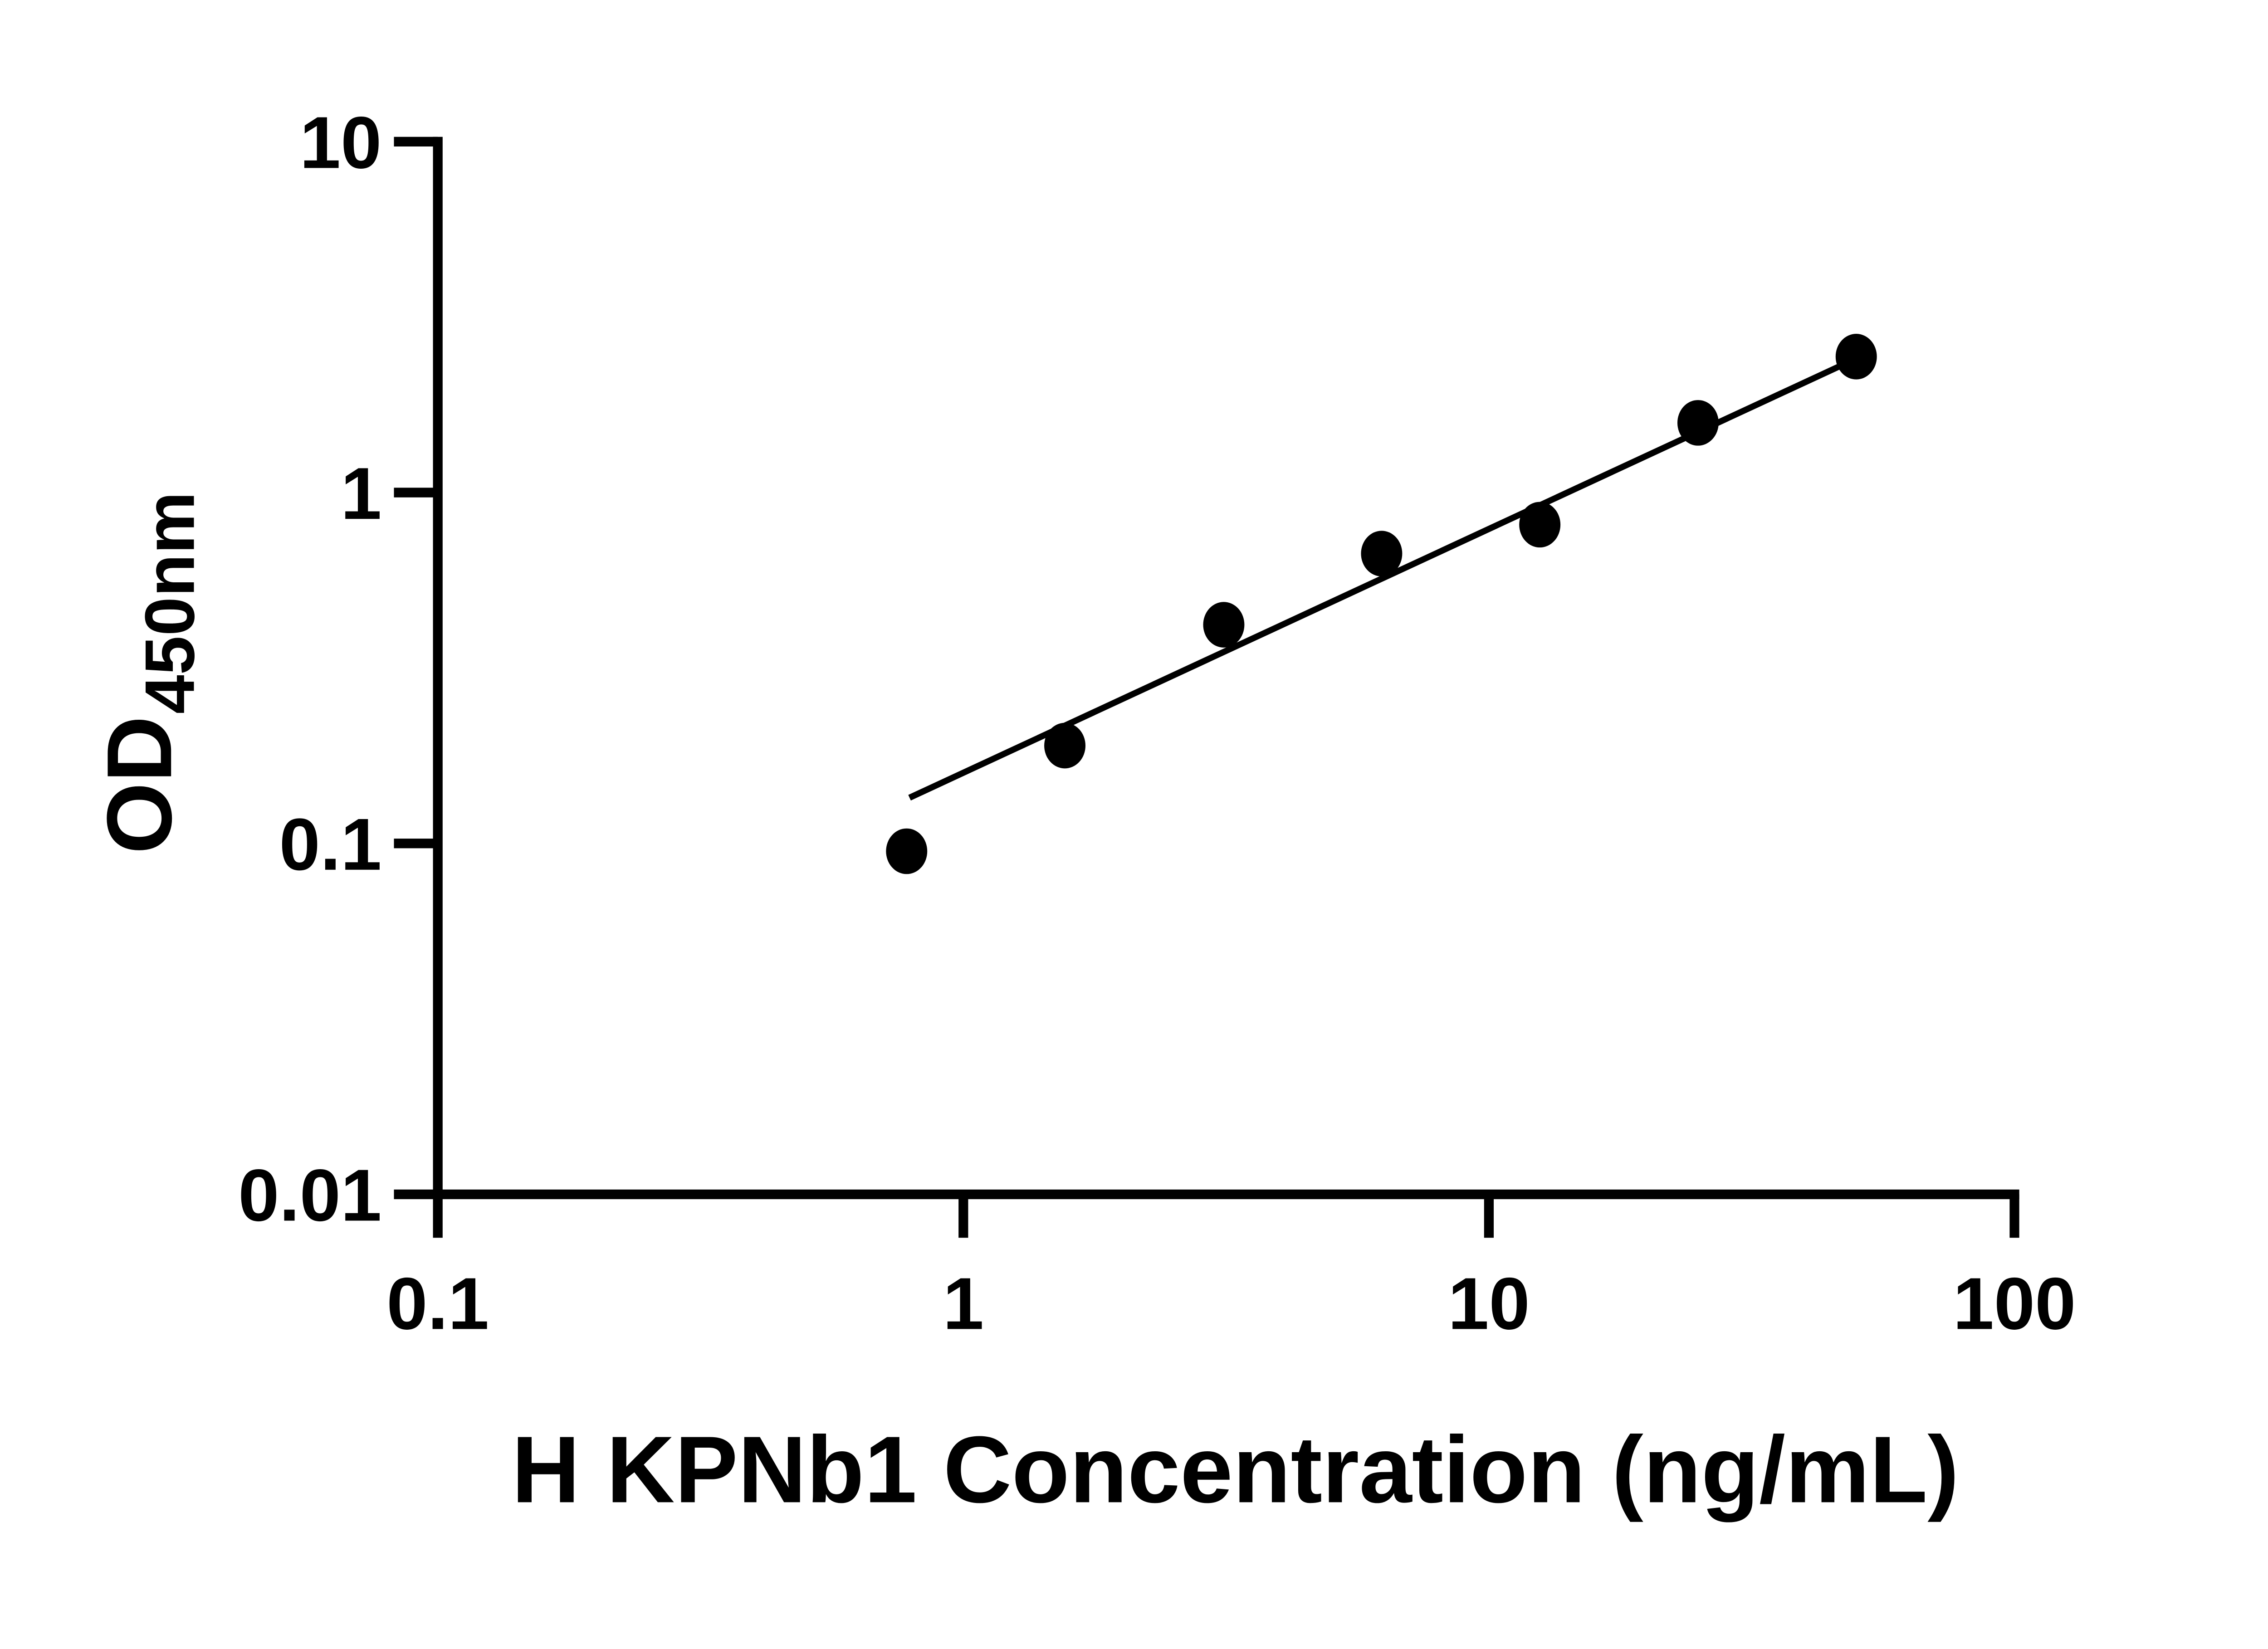  Describe the element at coordinates (1236, 1469) in the screenshot. I see `x-axis-title: H KPNb1 Concentration (ng/mL)` at that location.